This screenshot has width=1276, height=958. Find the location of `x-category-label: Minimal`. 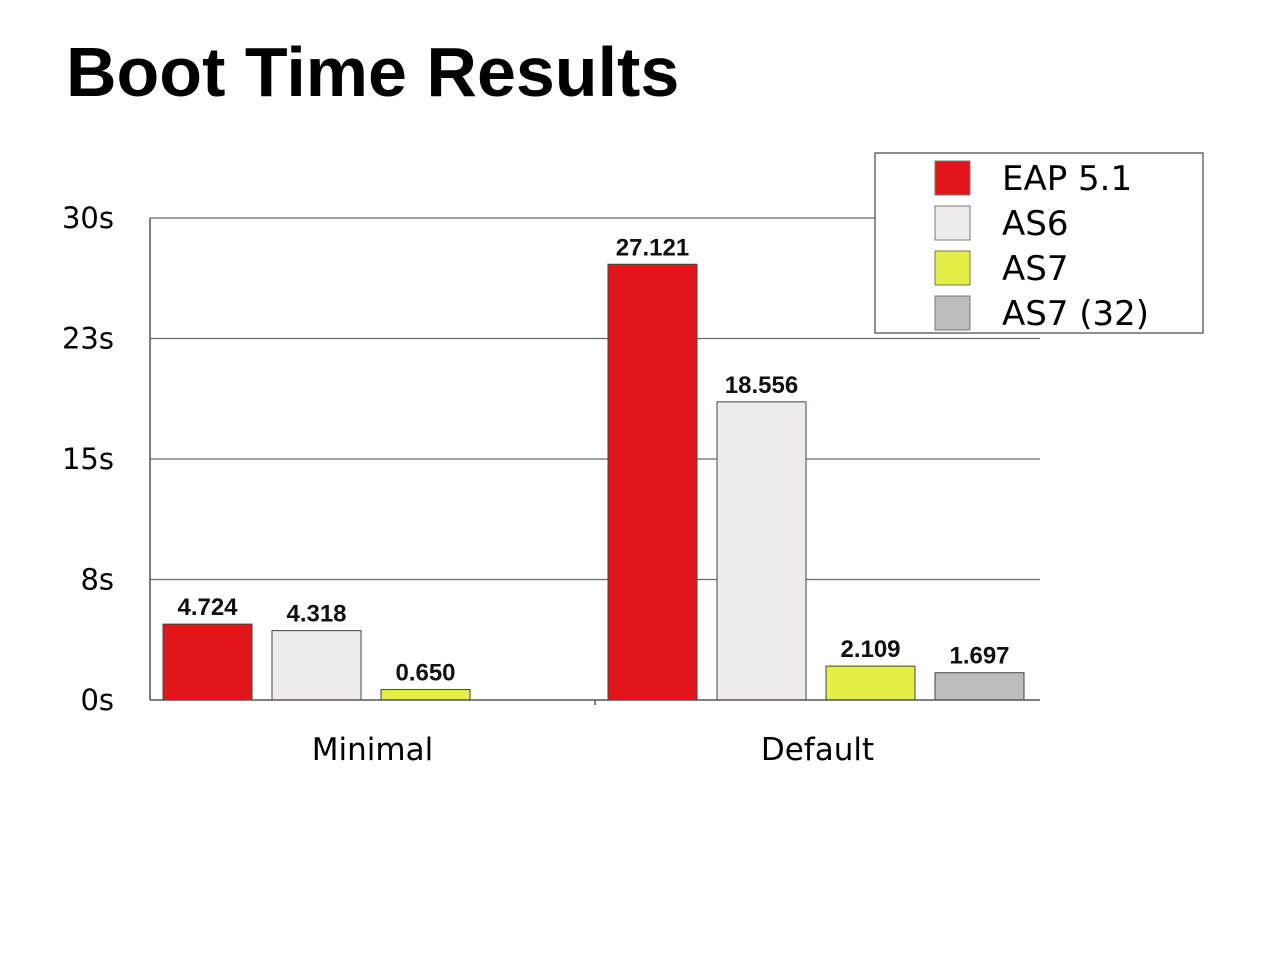

x-category-label: Minimal is located at coordinates (372, 750).